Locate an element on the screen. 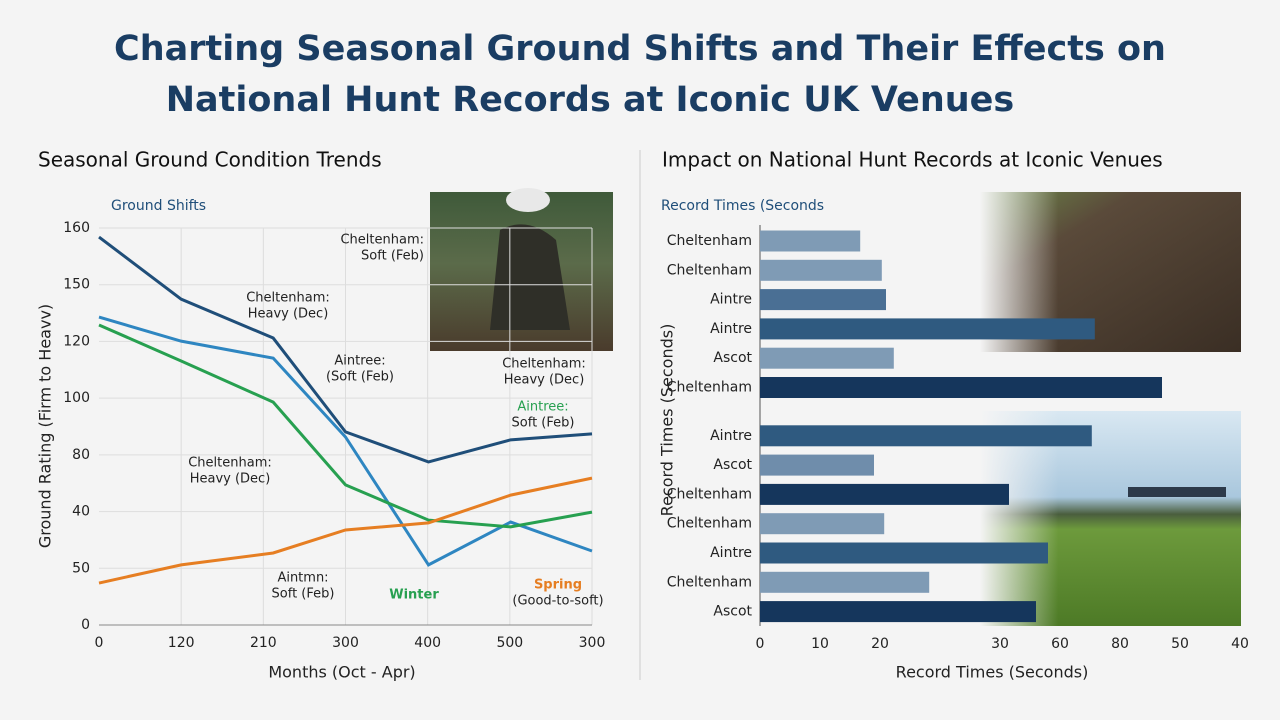 This screenshot has width=1280, height=720. x-tick-label: 80 is located at coordinates (1120, 644).